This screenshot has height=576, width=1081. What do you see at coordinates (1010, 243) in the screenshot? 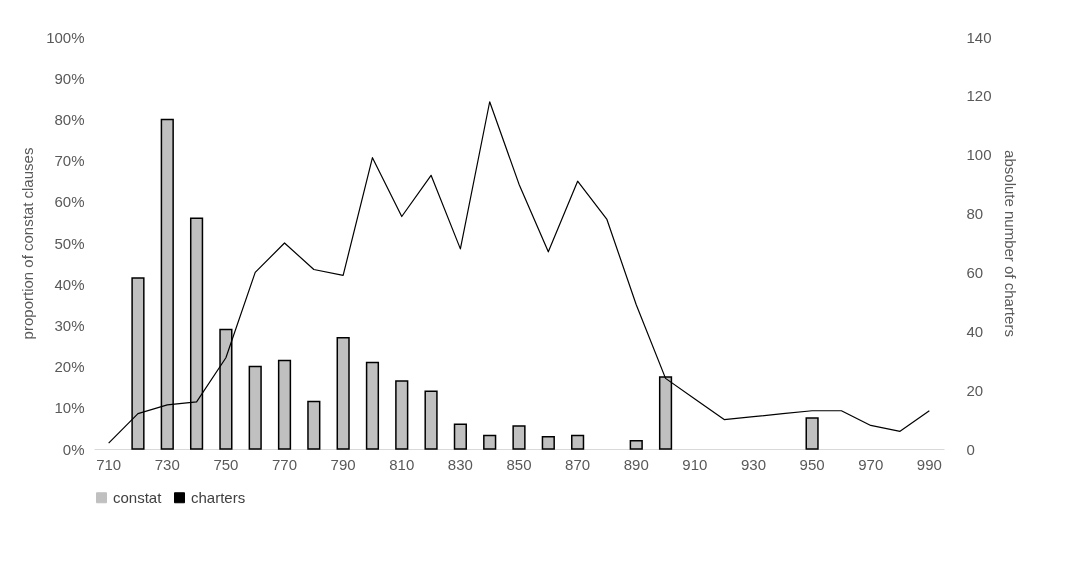
I see `y2-axis-title: absolute number of charters` at bounding box center [1010, 243].